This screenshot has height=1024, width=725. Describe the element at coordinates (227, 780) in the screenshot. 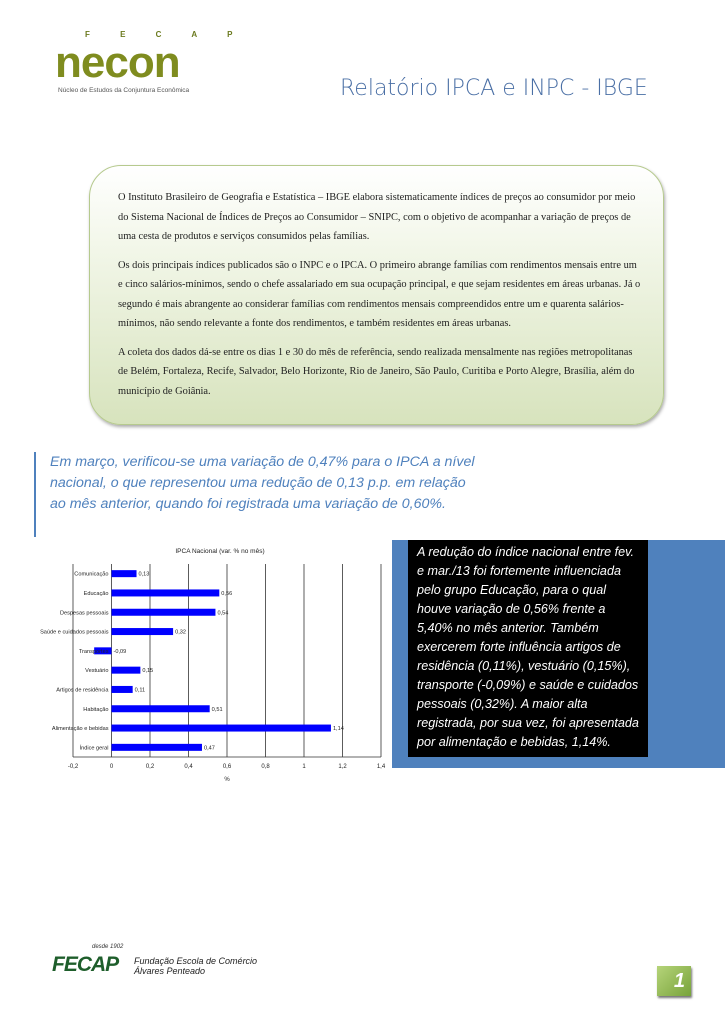

I see `x-axis-label: %` at that location.